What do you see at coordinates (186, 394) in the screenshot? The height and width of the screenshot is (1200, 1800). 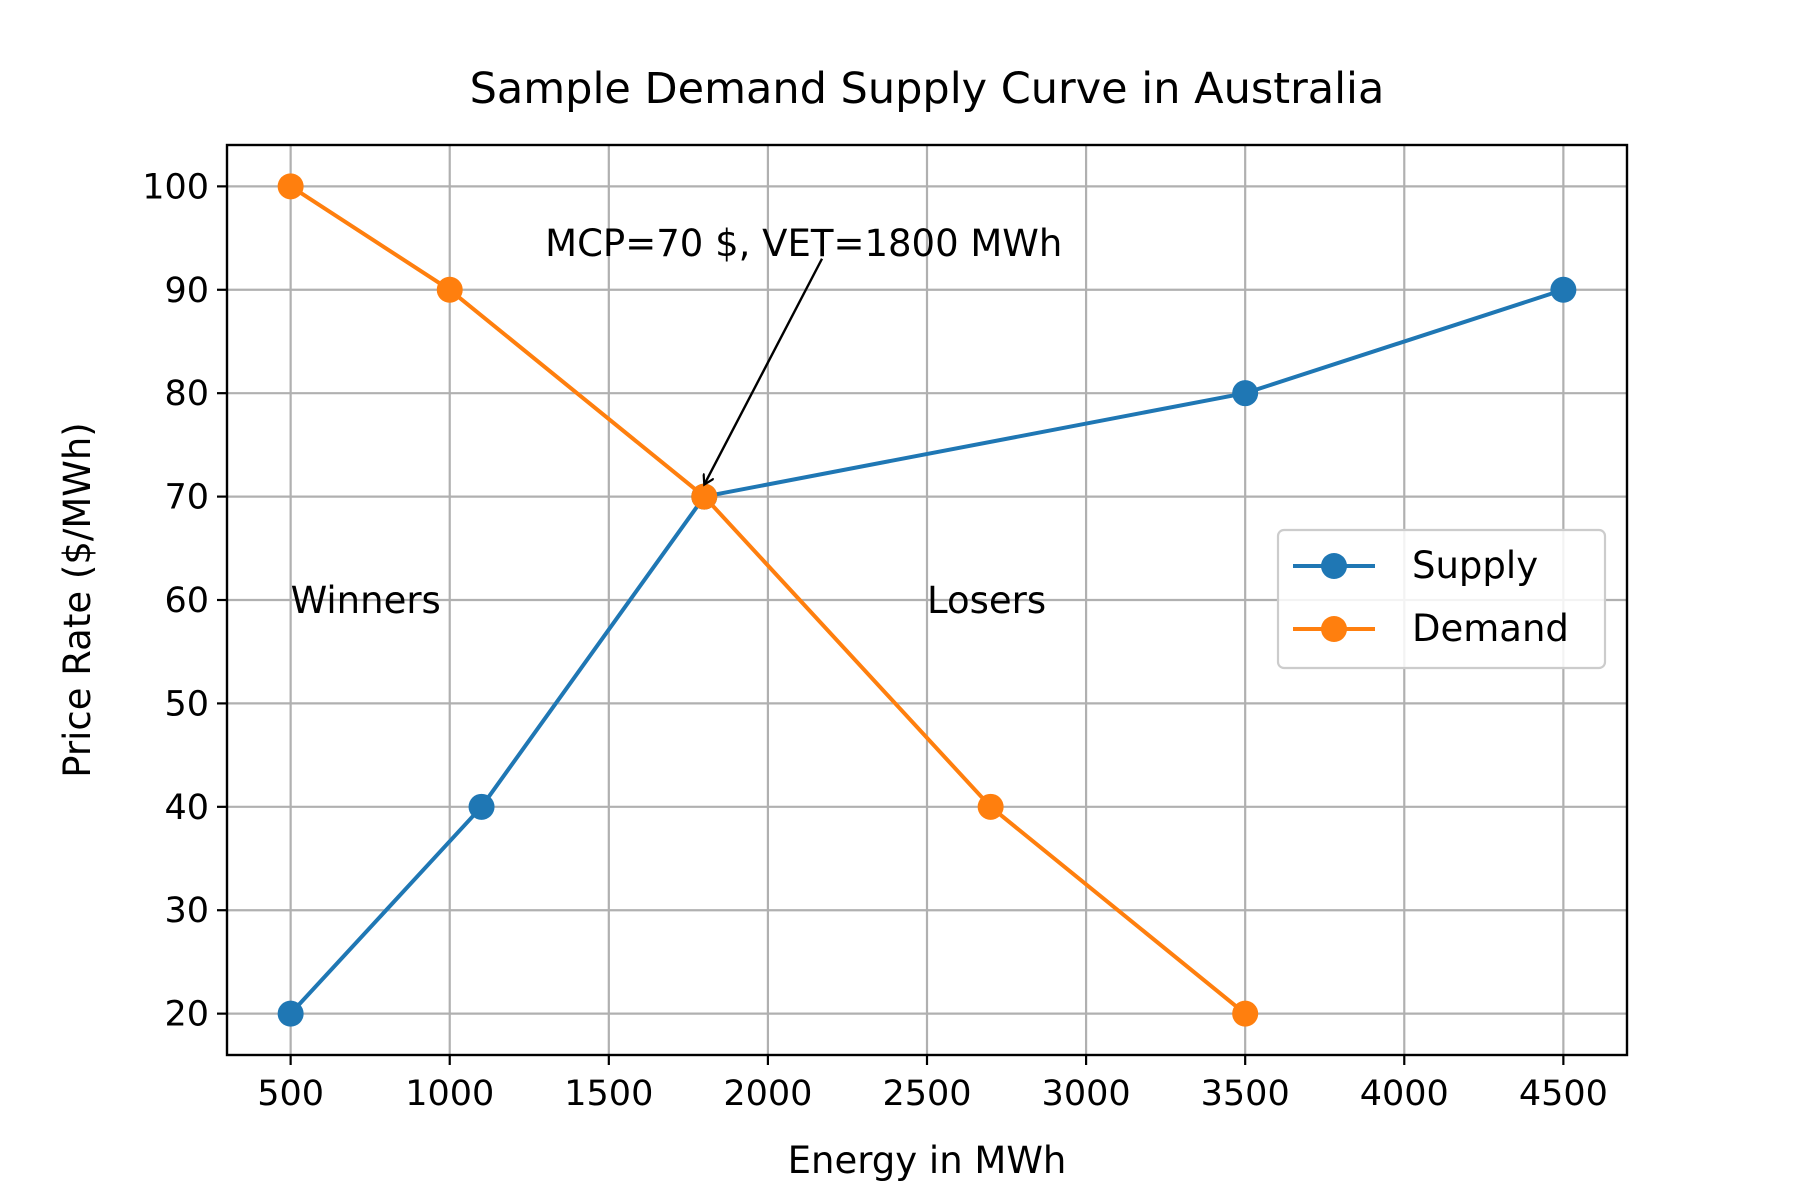 I see `y-tick-label: 80` at bounding box center [186, 394].